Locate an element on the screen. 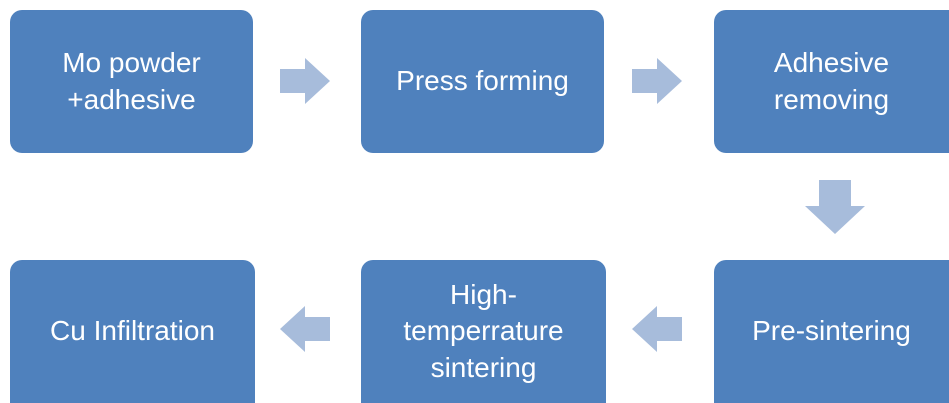 Image resolution: width=949 pixels, height=403 pixels. step-adhesive-removing: Adhesive removing is located at coordinates (831, 81).